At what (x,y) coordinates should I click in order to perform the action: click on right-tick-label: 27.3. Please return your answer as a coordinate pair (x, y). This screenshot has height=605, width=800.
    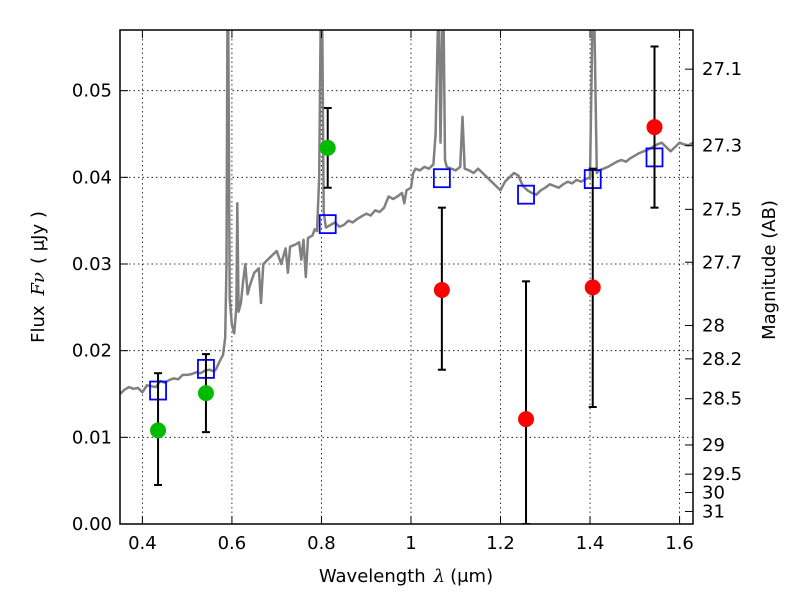
    Looking at the image, I should click on (722, 146).